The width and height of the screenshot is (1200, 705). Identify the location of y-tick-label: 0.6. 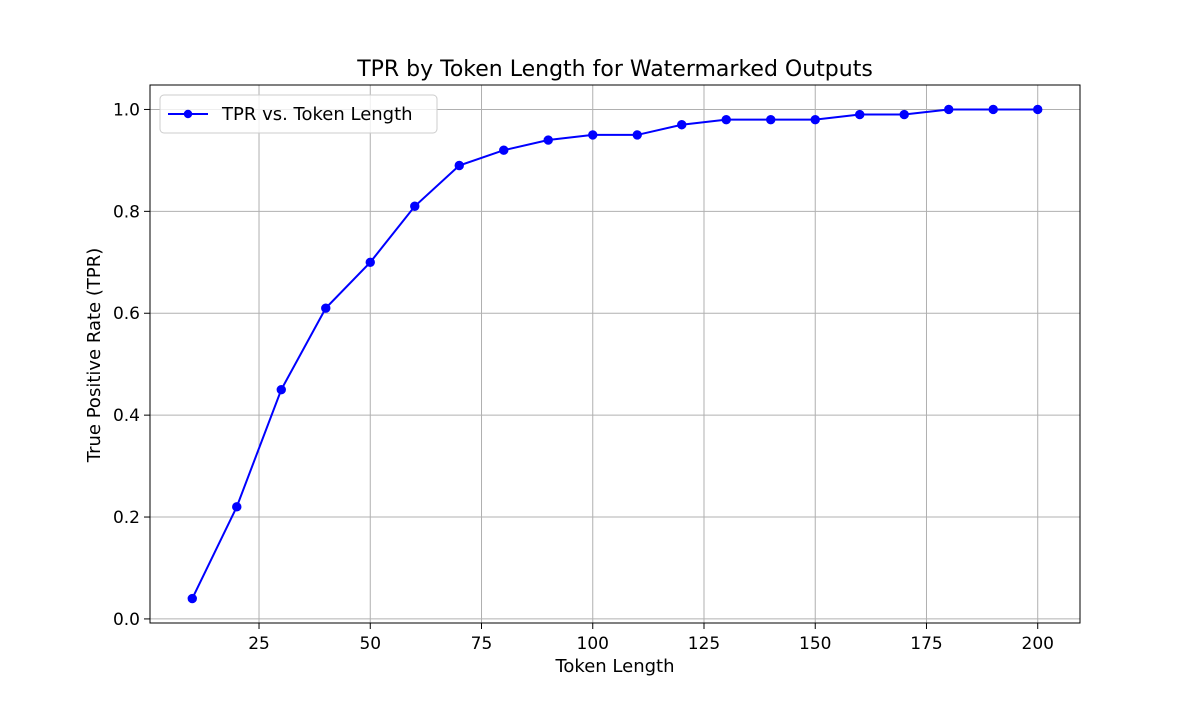
(126, 314).